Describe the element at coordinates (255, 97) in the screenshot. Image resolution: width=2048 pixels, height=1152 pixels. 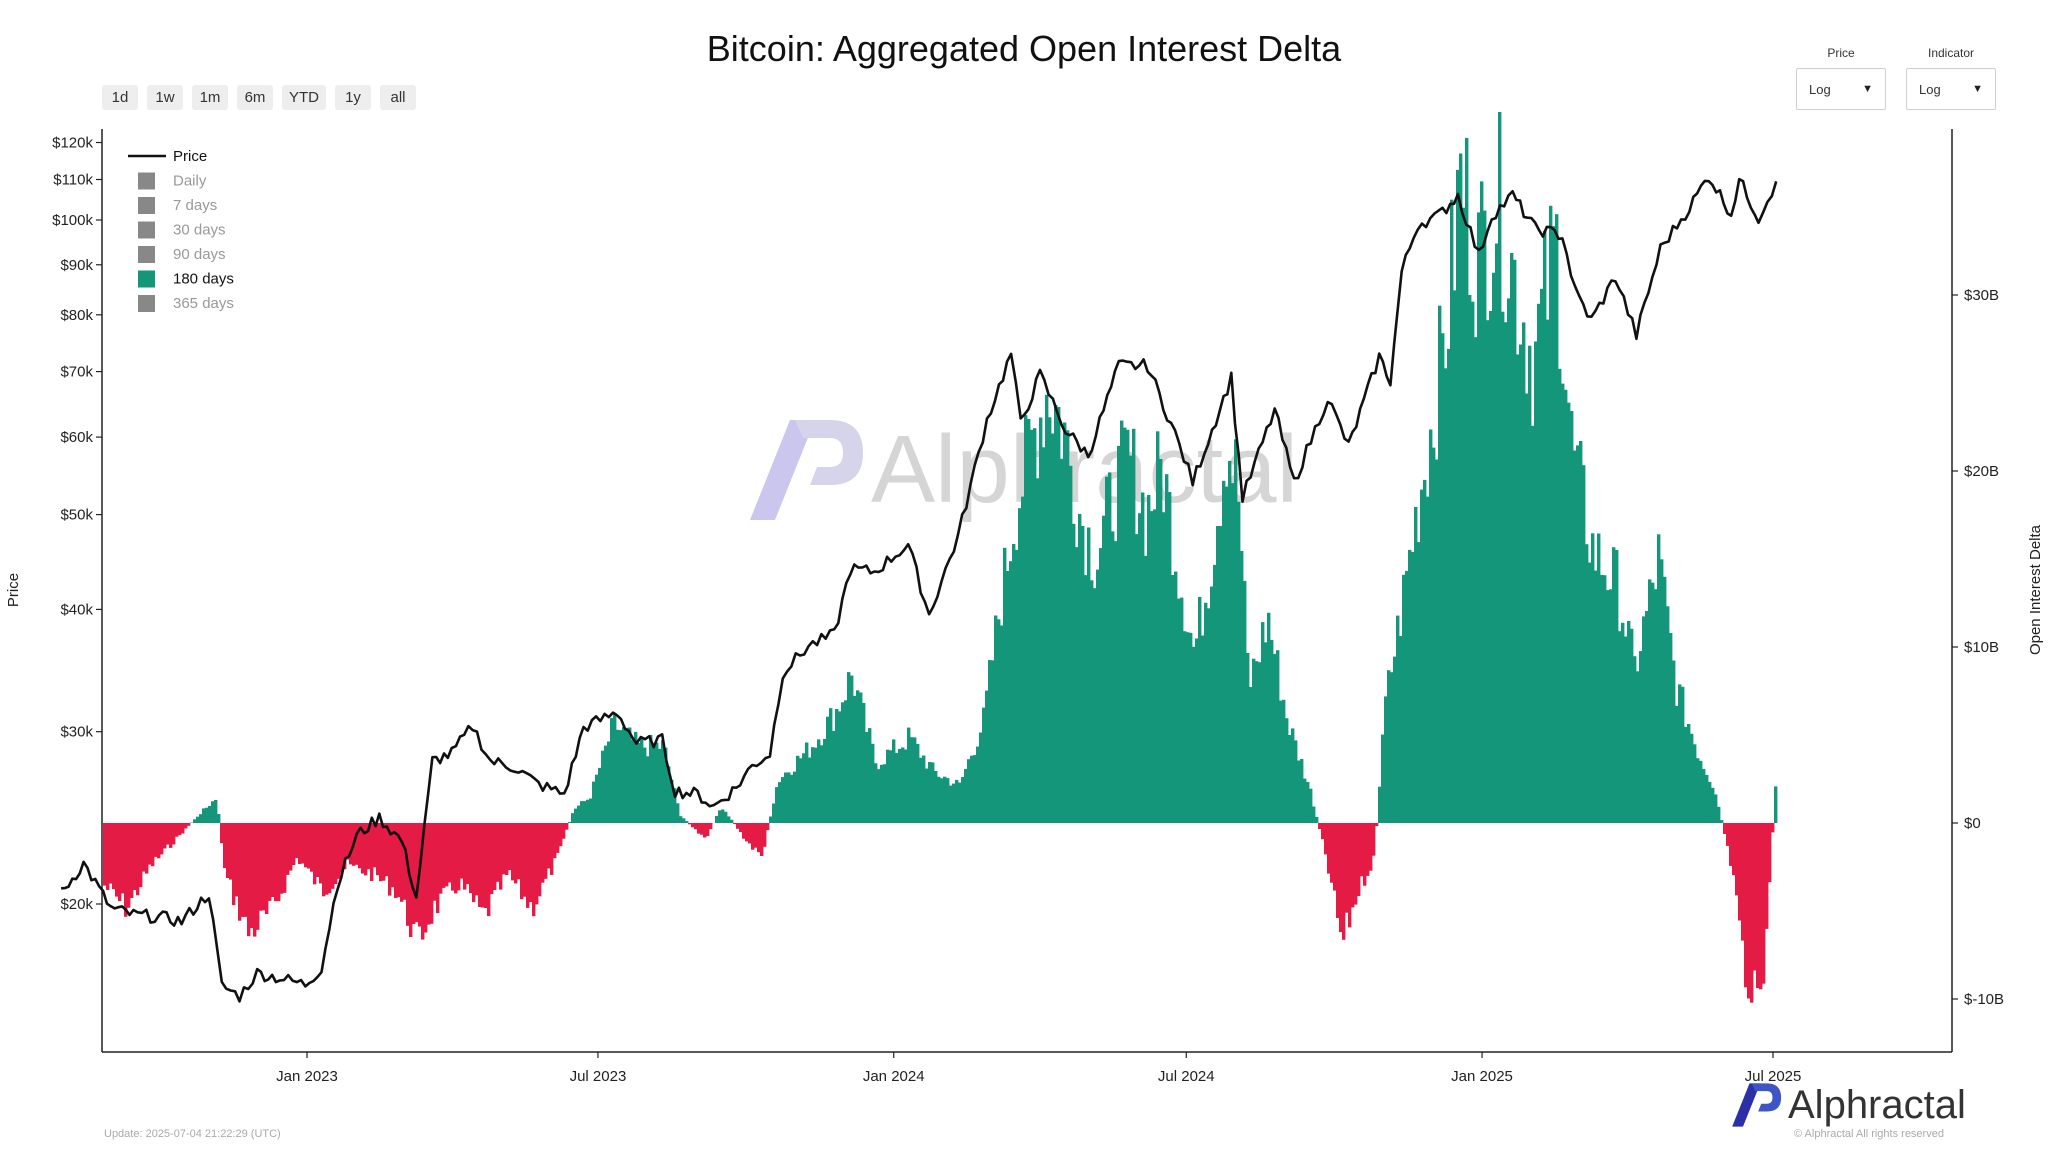
I see `range-6m-button: 6m` at that location.